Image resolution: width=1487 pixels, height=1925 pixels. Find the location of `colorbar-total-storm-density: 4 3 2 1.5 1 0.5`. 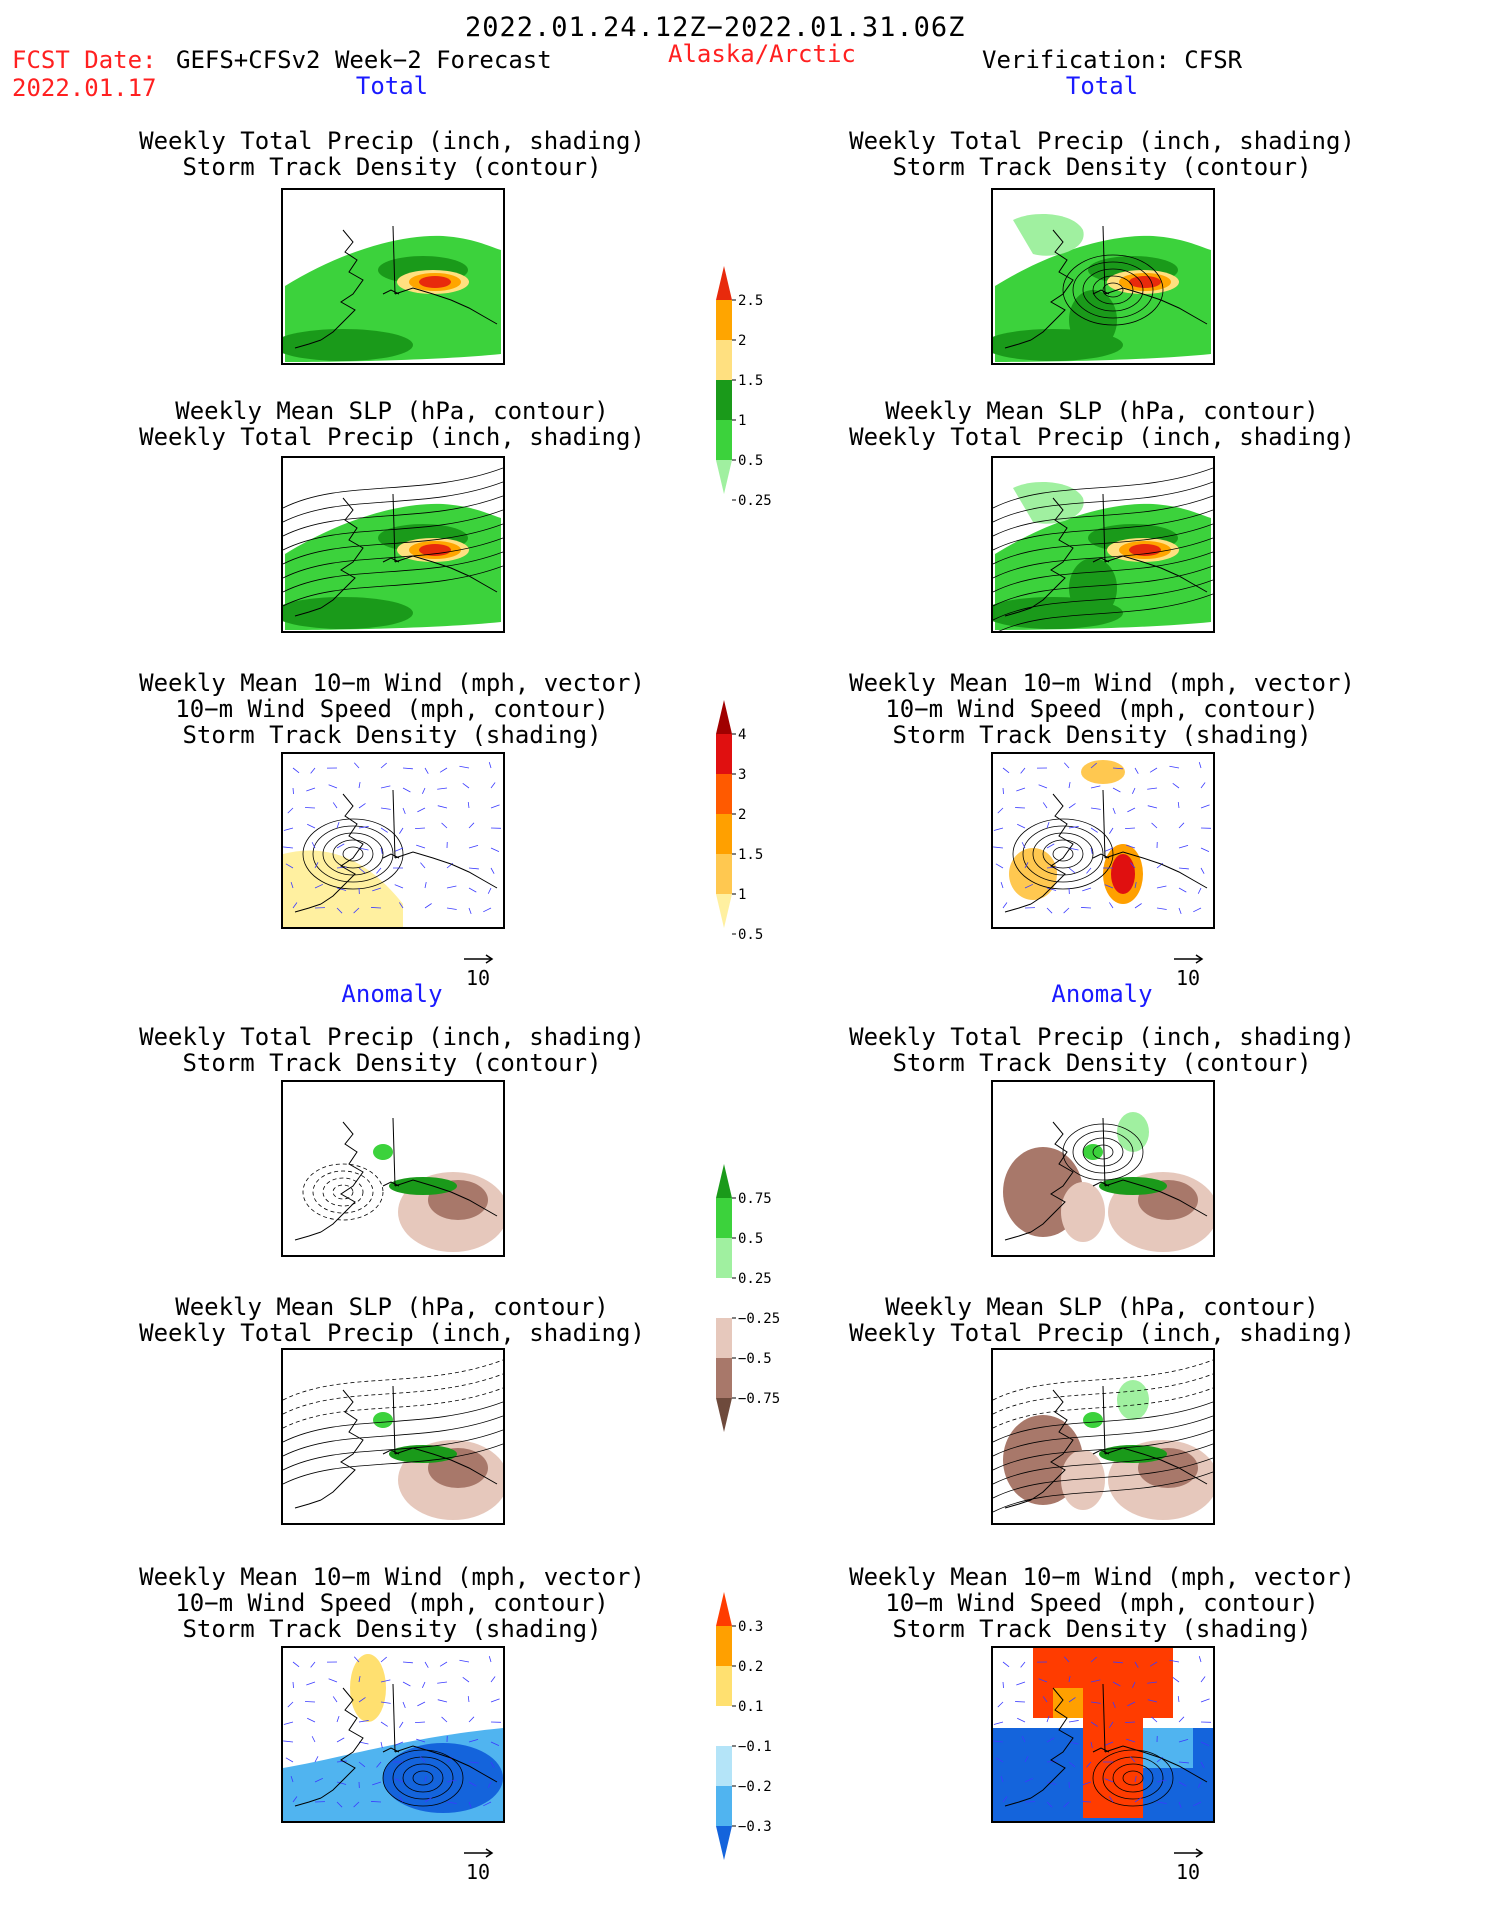

colorbar-total-storm-density: 4 3 2 1.5 1 0.5 is located at coordinates (761, 821).